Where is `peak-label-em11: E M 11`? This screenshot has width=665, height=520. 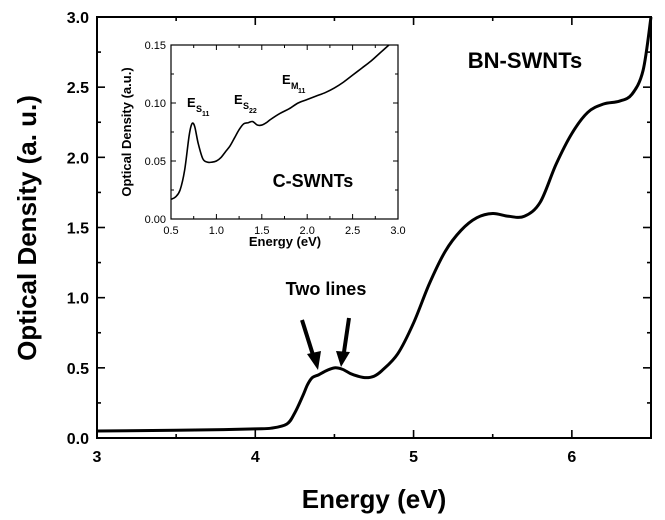
peak-label-em11: E M 11 is located at coordinates (294, 83).